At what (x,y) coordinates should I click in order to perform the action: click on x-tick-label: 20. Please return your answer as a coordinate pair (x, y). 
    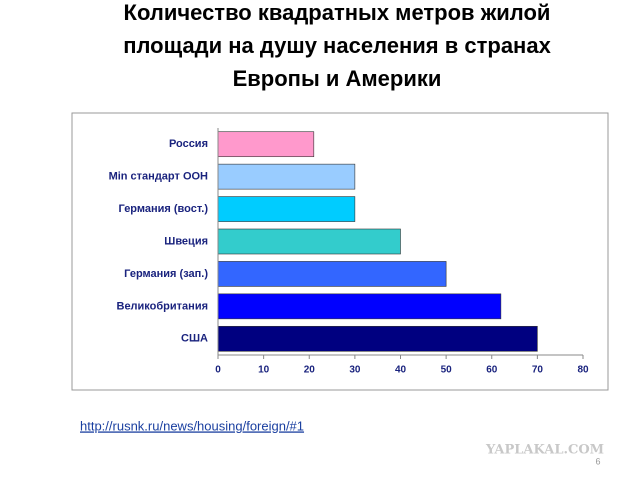
    Looking at the image, I should click on (310, 370).